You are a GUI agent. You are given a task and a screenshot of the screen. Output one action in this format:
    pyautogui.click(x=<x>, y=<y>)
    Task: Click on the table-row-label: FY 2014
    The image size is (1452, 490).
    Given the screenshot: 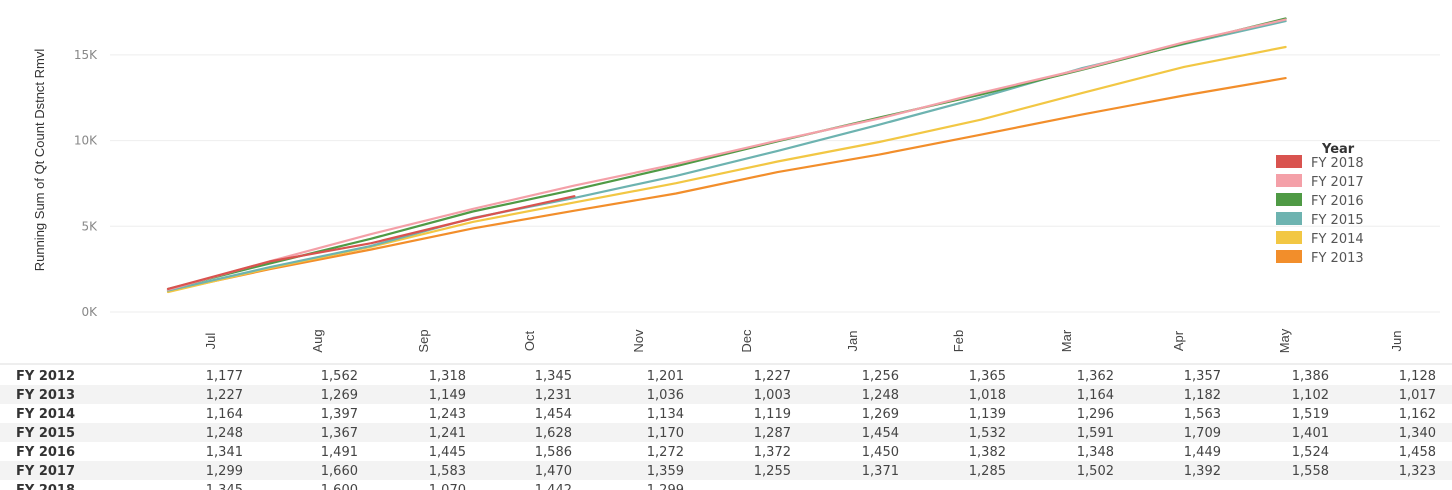 What is the action you would take?
    pyautogui.click(x=45, y=414)
    